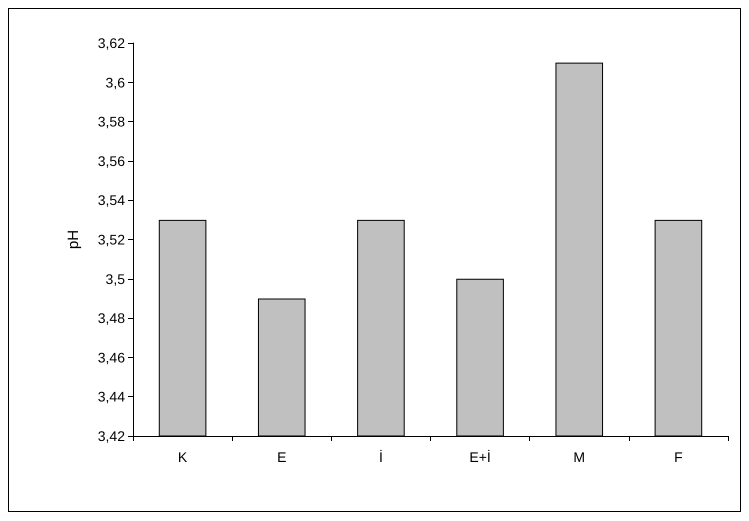  Describe the element at coordinates (112, 200) in the screenshot. I see `y-tick-label: 3,54` at that location.